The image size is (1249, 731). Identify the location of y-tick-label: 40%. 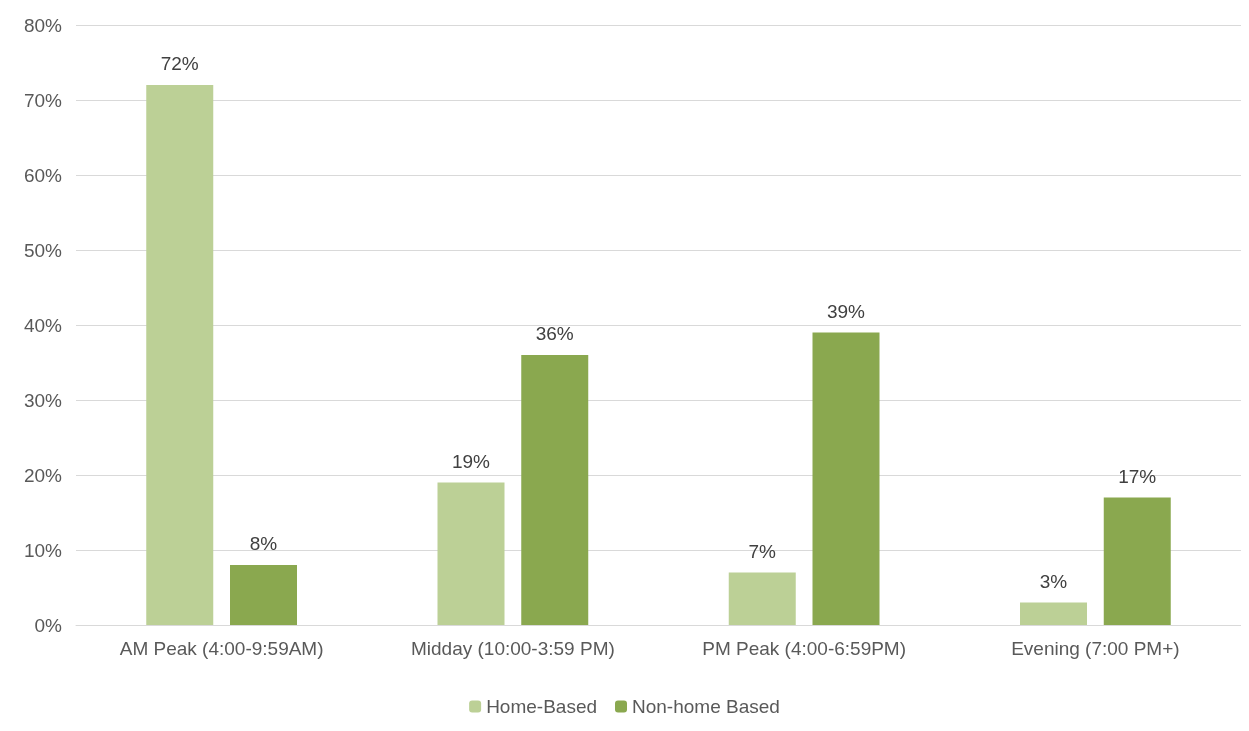
(43, 325).